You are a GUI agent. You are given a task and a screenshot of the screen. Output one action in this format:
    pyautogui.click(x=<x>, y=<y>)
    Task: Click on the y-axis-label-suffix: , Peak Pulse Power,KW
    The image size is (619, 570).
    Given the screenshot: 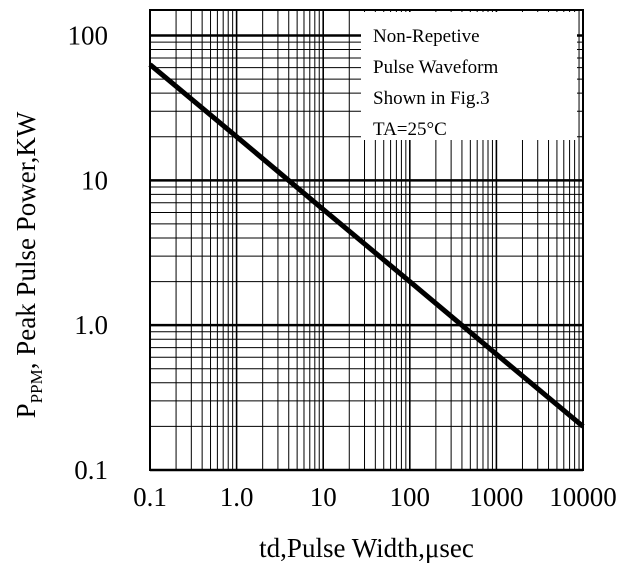 What is the action you would take?
    pyautogui.click(x=26, y=240)
    